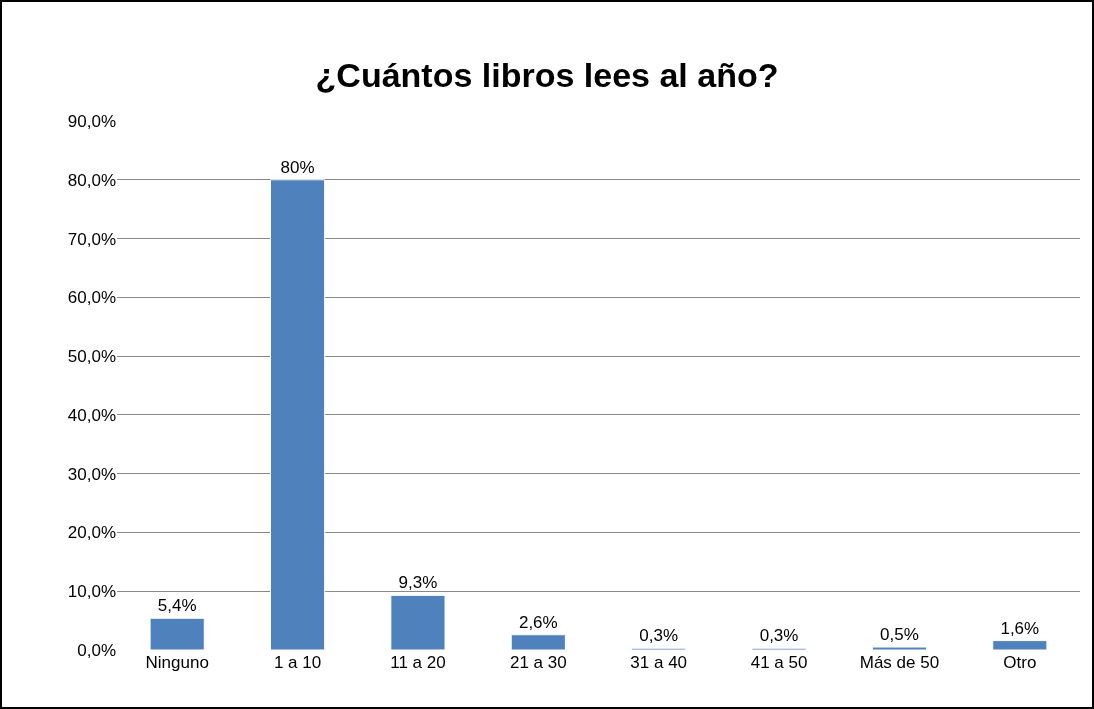  I want to click on y-tick-label: 40,0%, so click(91, 415).